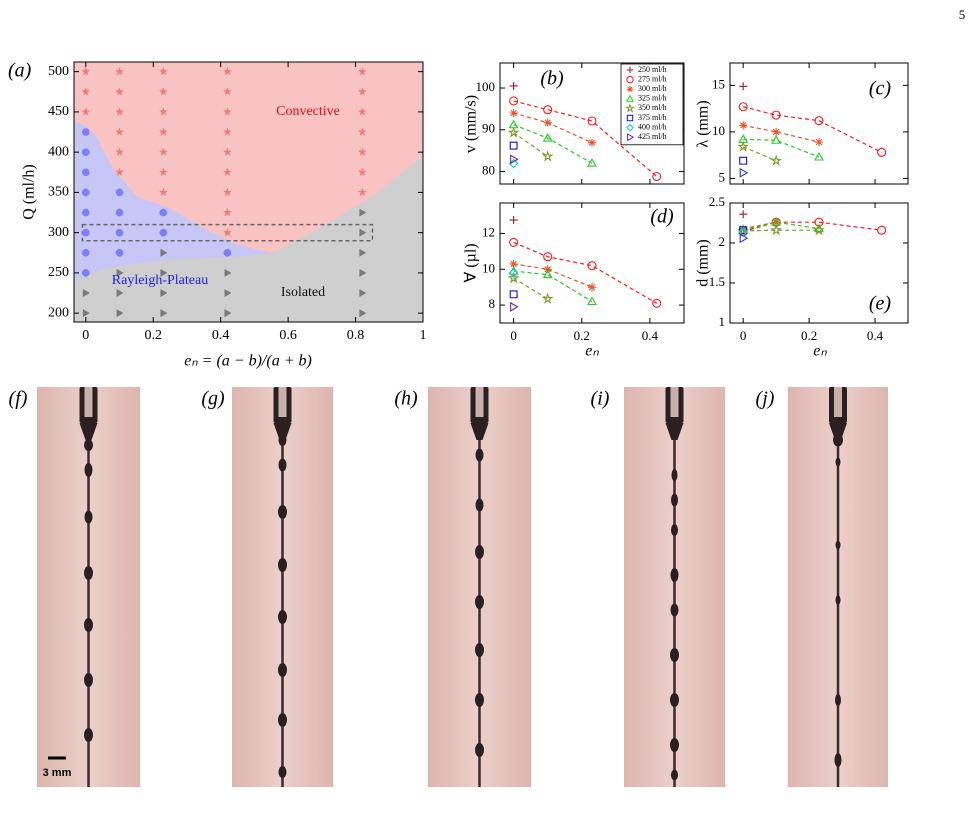 This screenshot has height=820, width=977. I want to click on plot-area, so click(584, 264).